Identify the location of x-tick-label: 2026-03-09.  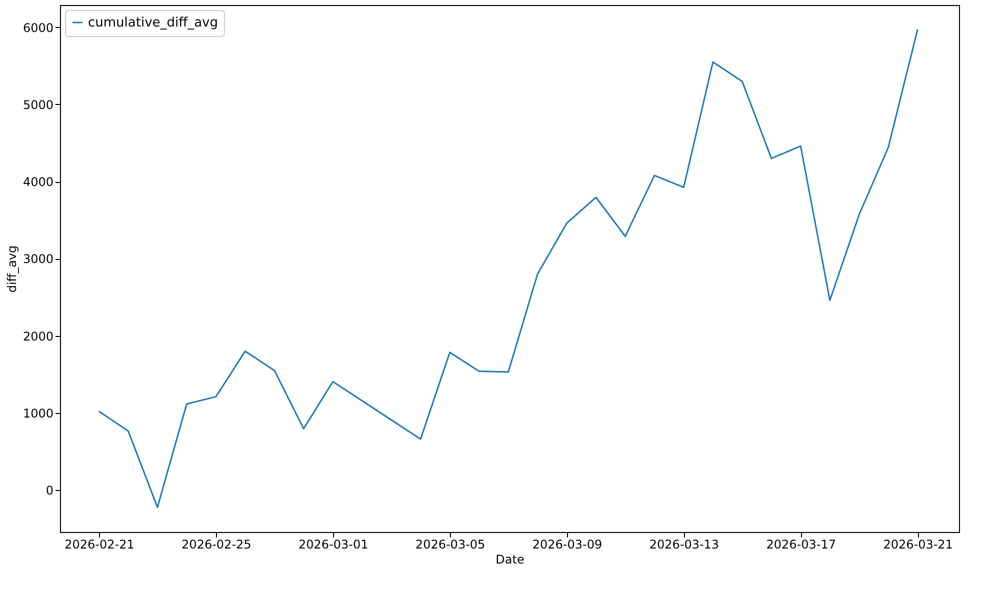
(567, 545).